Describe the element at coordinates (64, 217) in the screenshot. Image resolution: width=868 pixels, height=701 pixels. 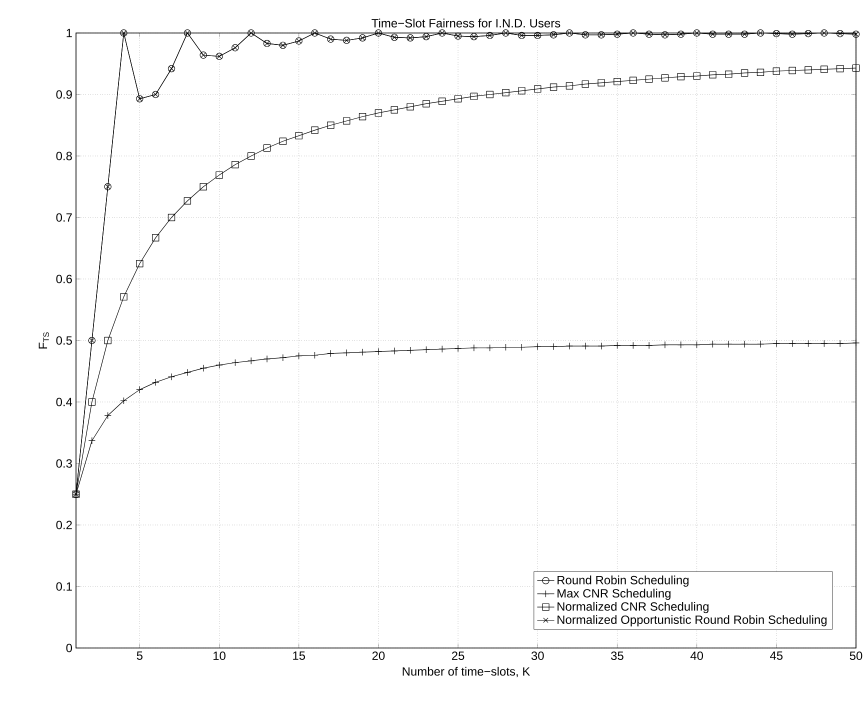
I see `y-tick-label: 0.7` at that location.